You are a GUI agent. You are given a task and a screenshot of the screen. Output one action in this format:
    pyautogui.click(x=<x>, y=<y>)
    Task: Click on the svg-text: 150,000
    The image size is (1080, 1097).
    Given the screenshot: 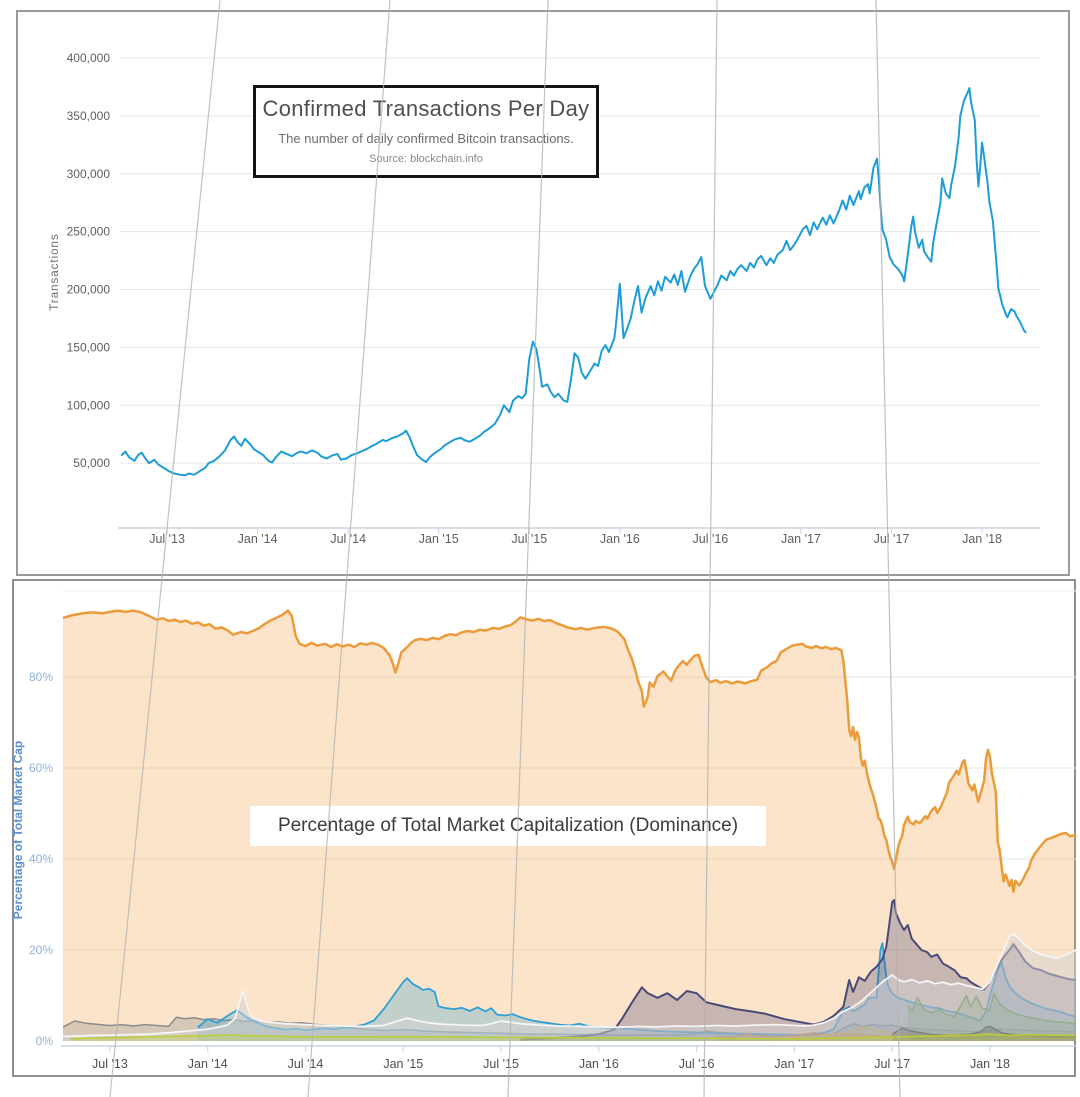 What is the action you would take?
    pyautogui.click(x=89, y=347)
    